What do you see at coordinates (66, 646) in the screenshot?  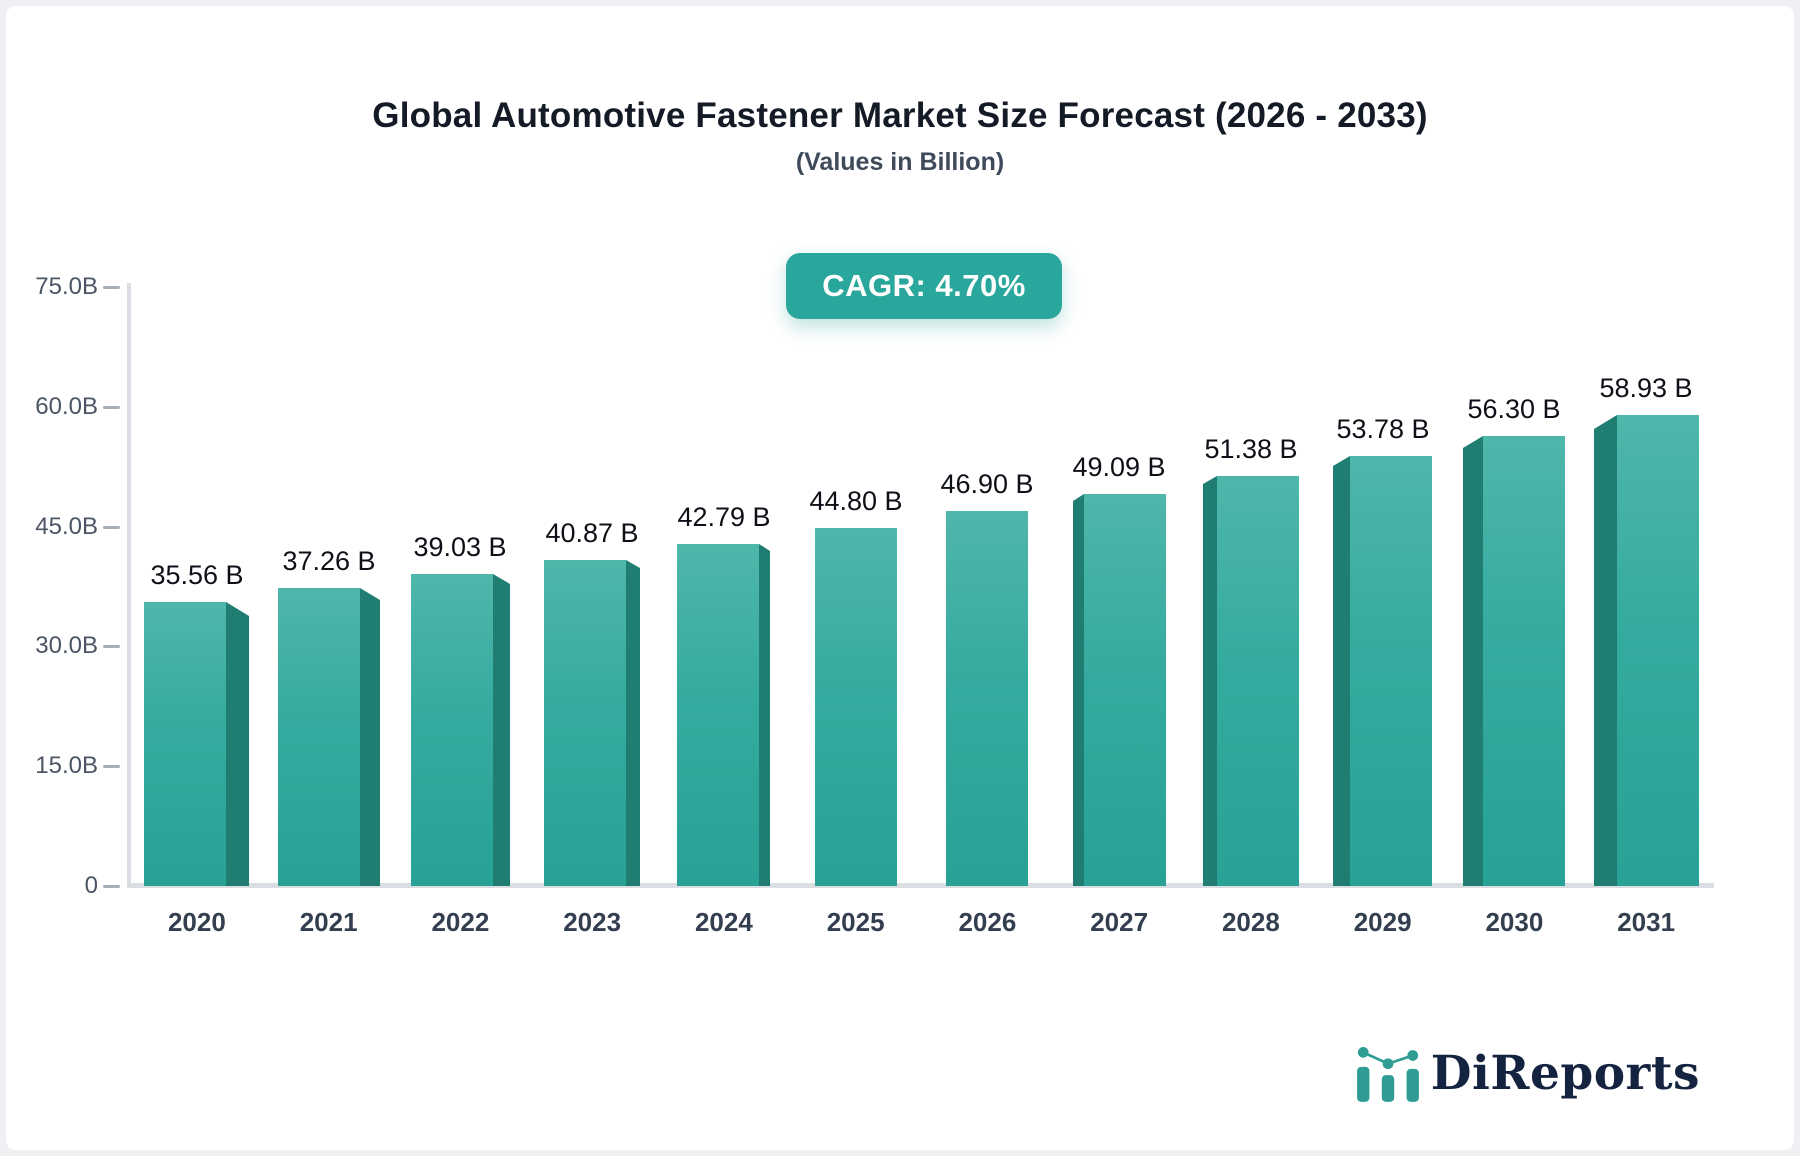 I see `y-axis-tick-label: 30.0B` at bounding box center [66, 646].